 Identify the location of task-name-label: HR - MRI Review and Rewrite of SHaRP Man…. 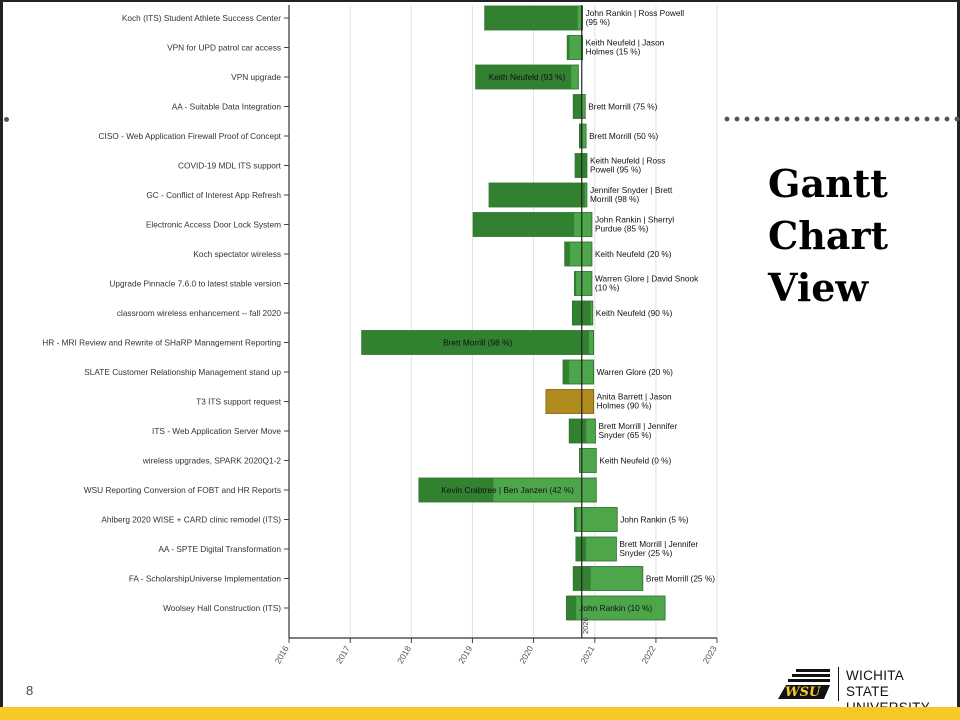
(161, 343).